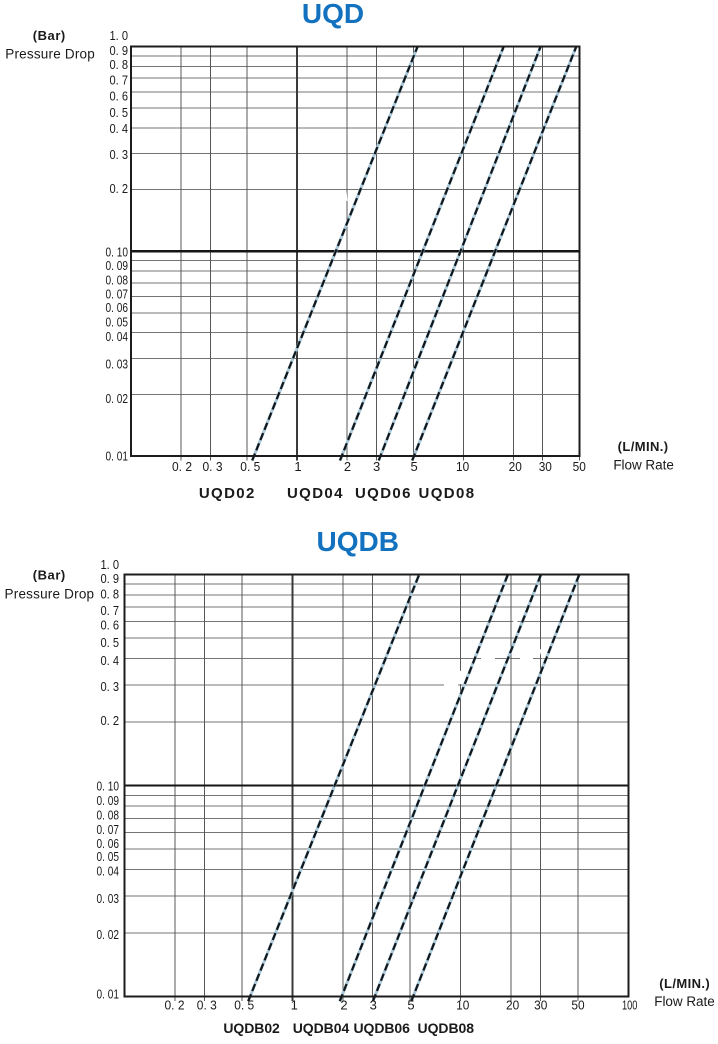 The image size is (718, 1044). I want to click on svg-text: UQD, so click(333, 14).